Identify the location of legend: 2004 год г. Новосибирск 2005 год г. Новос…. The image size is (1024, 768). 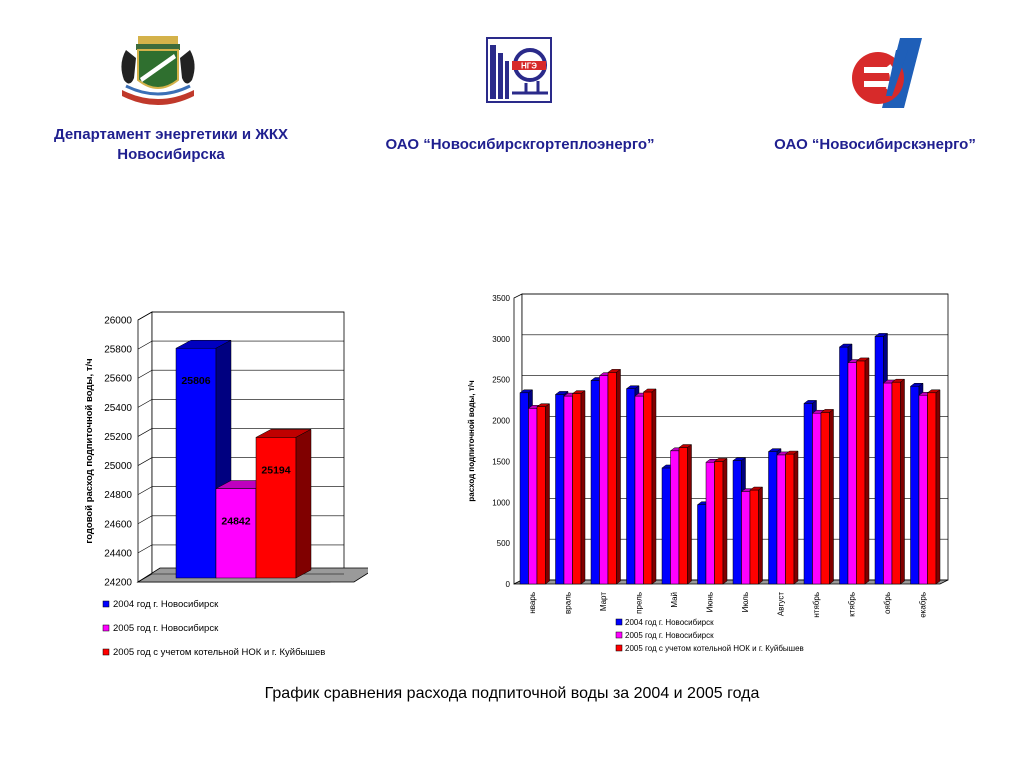
(213, 628).